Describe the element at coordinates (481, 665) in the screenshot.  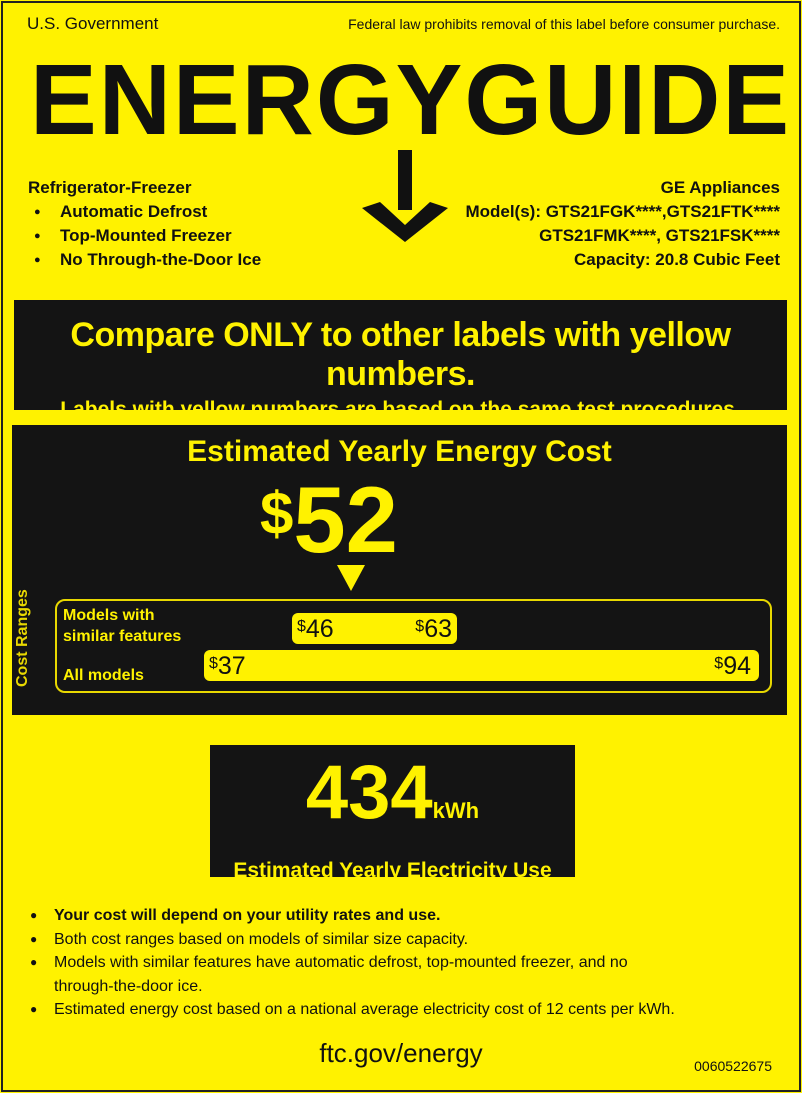
I see `all-range-bar: $37 $94` at that location.